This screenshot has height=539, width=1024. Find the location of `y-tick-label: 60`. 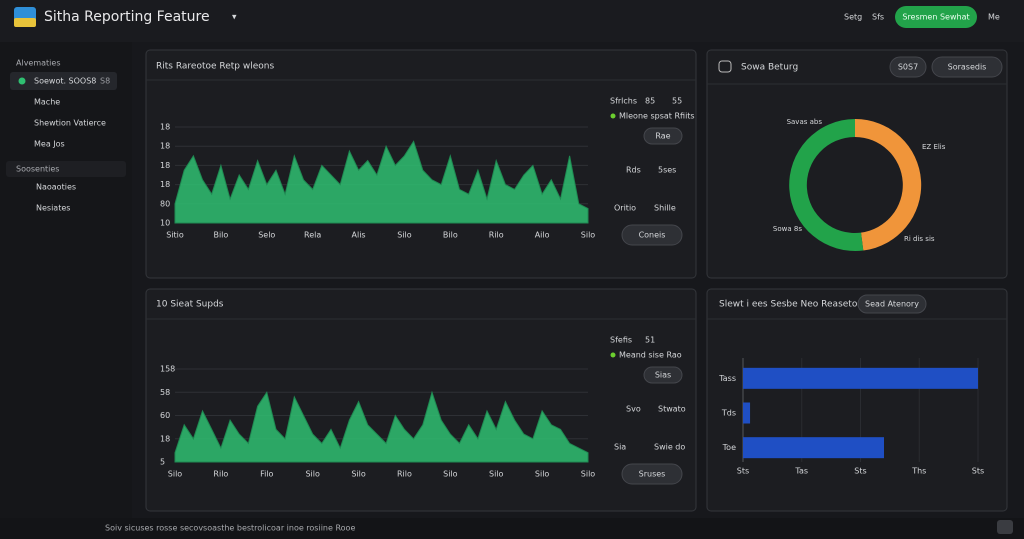

y-tick-label: 60 is located at coordinates (165, 415).